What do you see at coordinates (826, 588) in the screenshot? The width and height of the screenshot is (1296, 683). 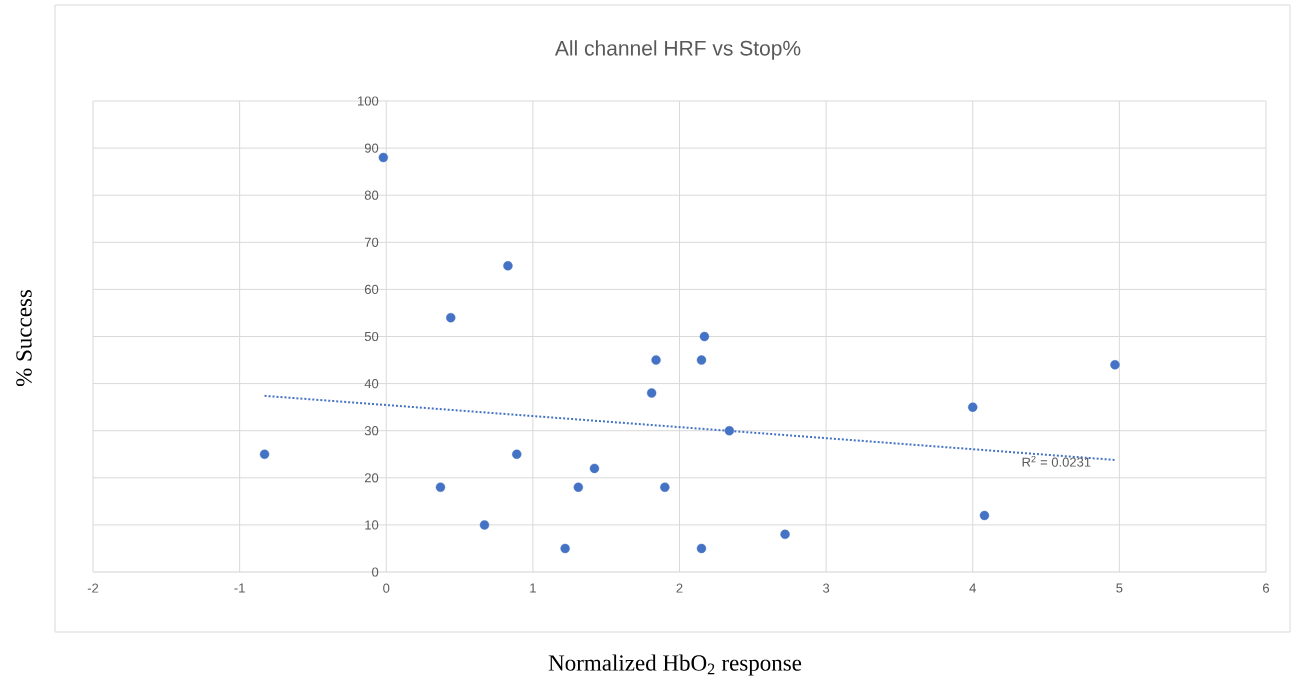 I see `x-tick-label: 3` at bounding box center [826, 588].